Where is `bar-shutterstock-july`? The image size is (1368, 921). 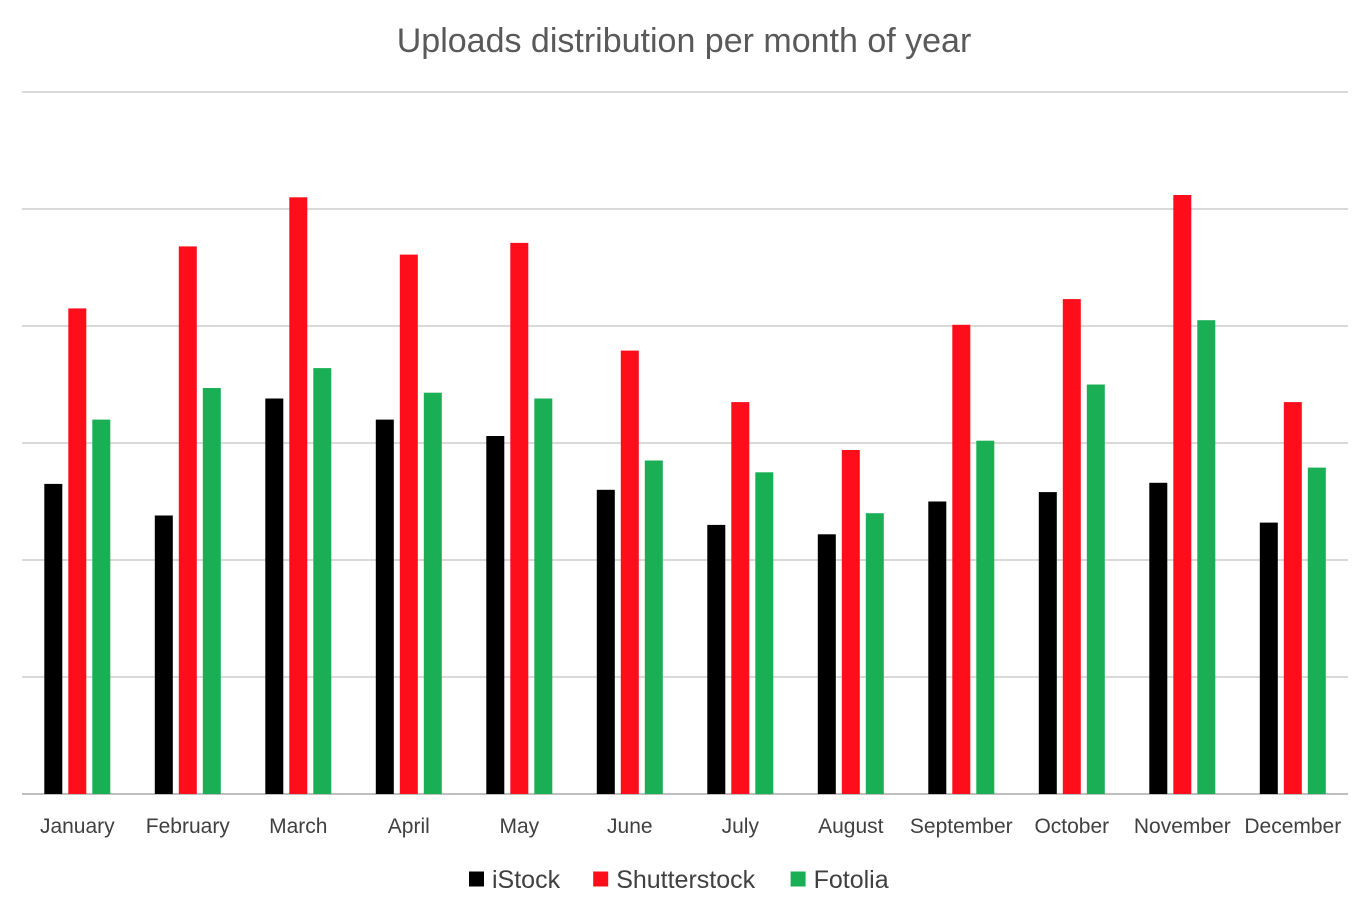
bar-shutterstock-july is located at coordinates (740, 598).